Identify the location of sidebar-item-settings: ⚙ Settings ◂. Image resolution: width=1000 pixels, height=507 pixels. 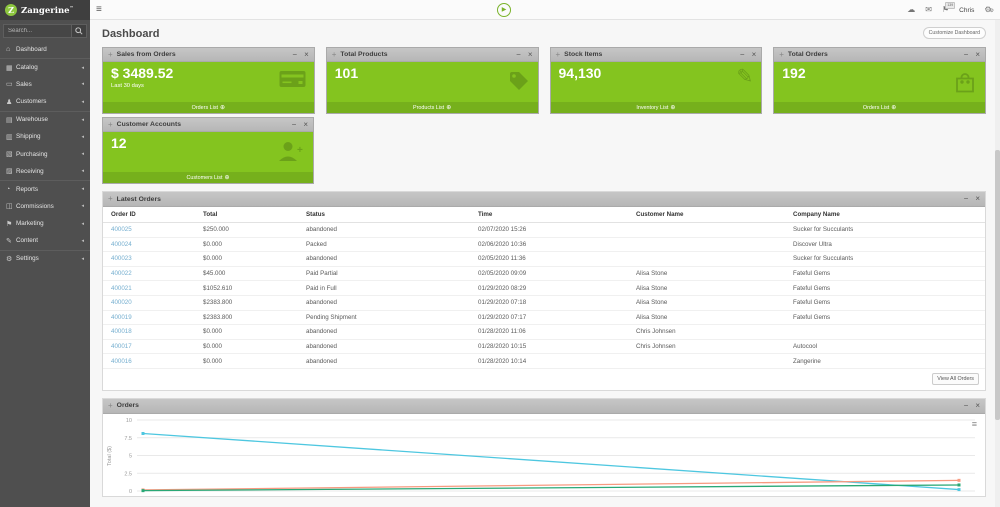
(45, 258).